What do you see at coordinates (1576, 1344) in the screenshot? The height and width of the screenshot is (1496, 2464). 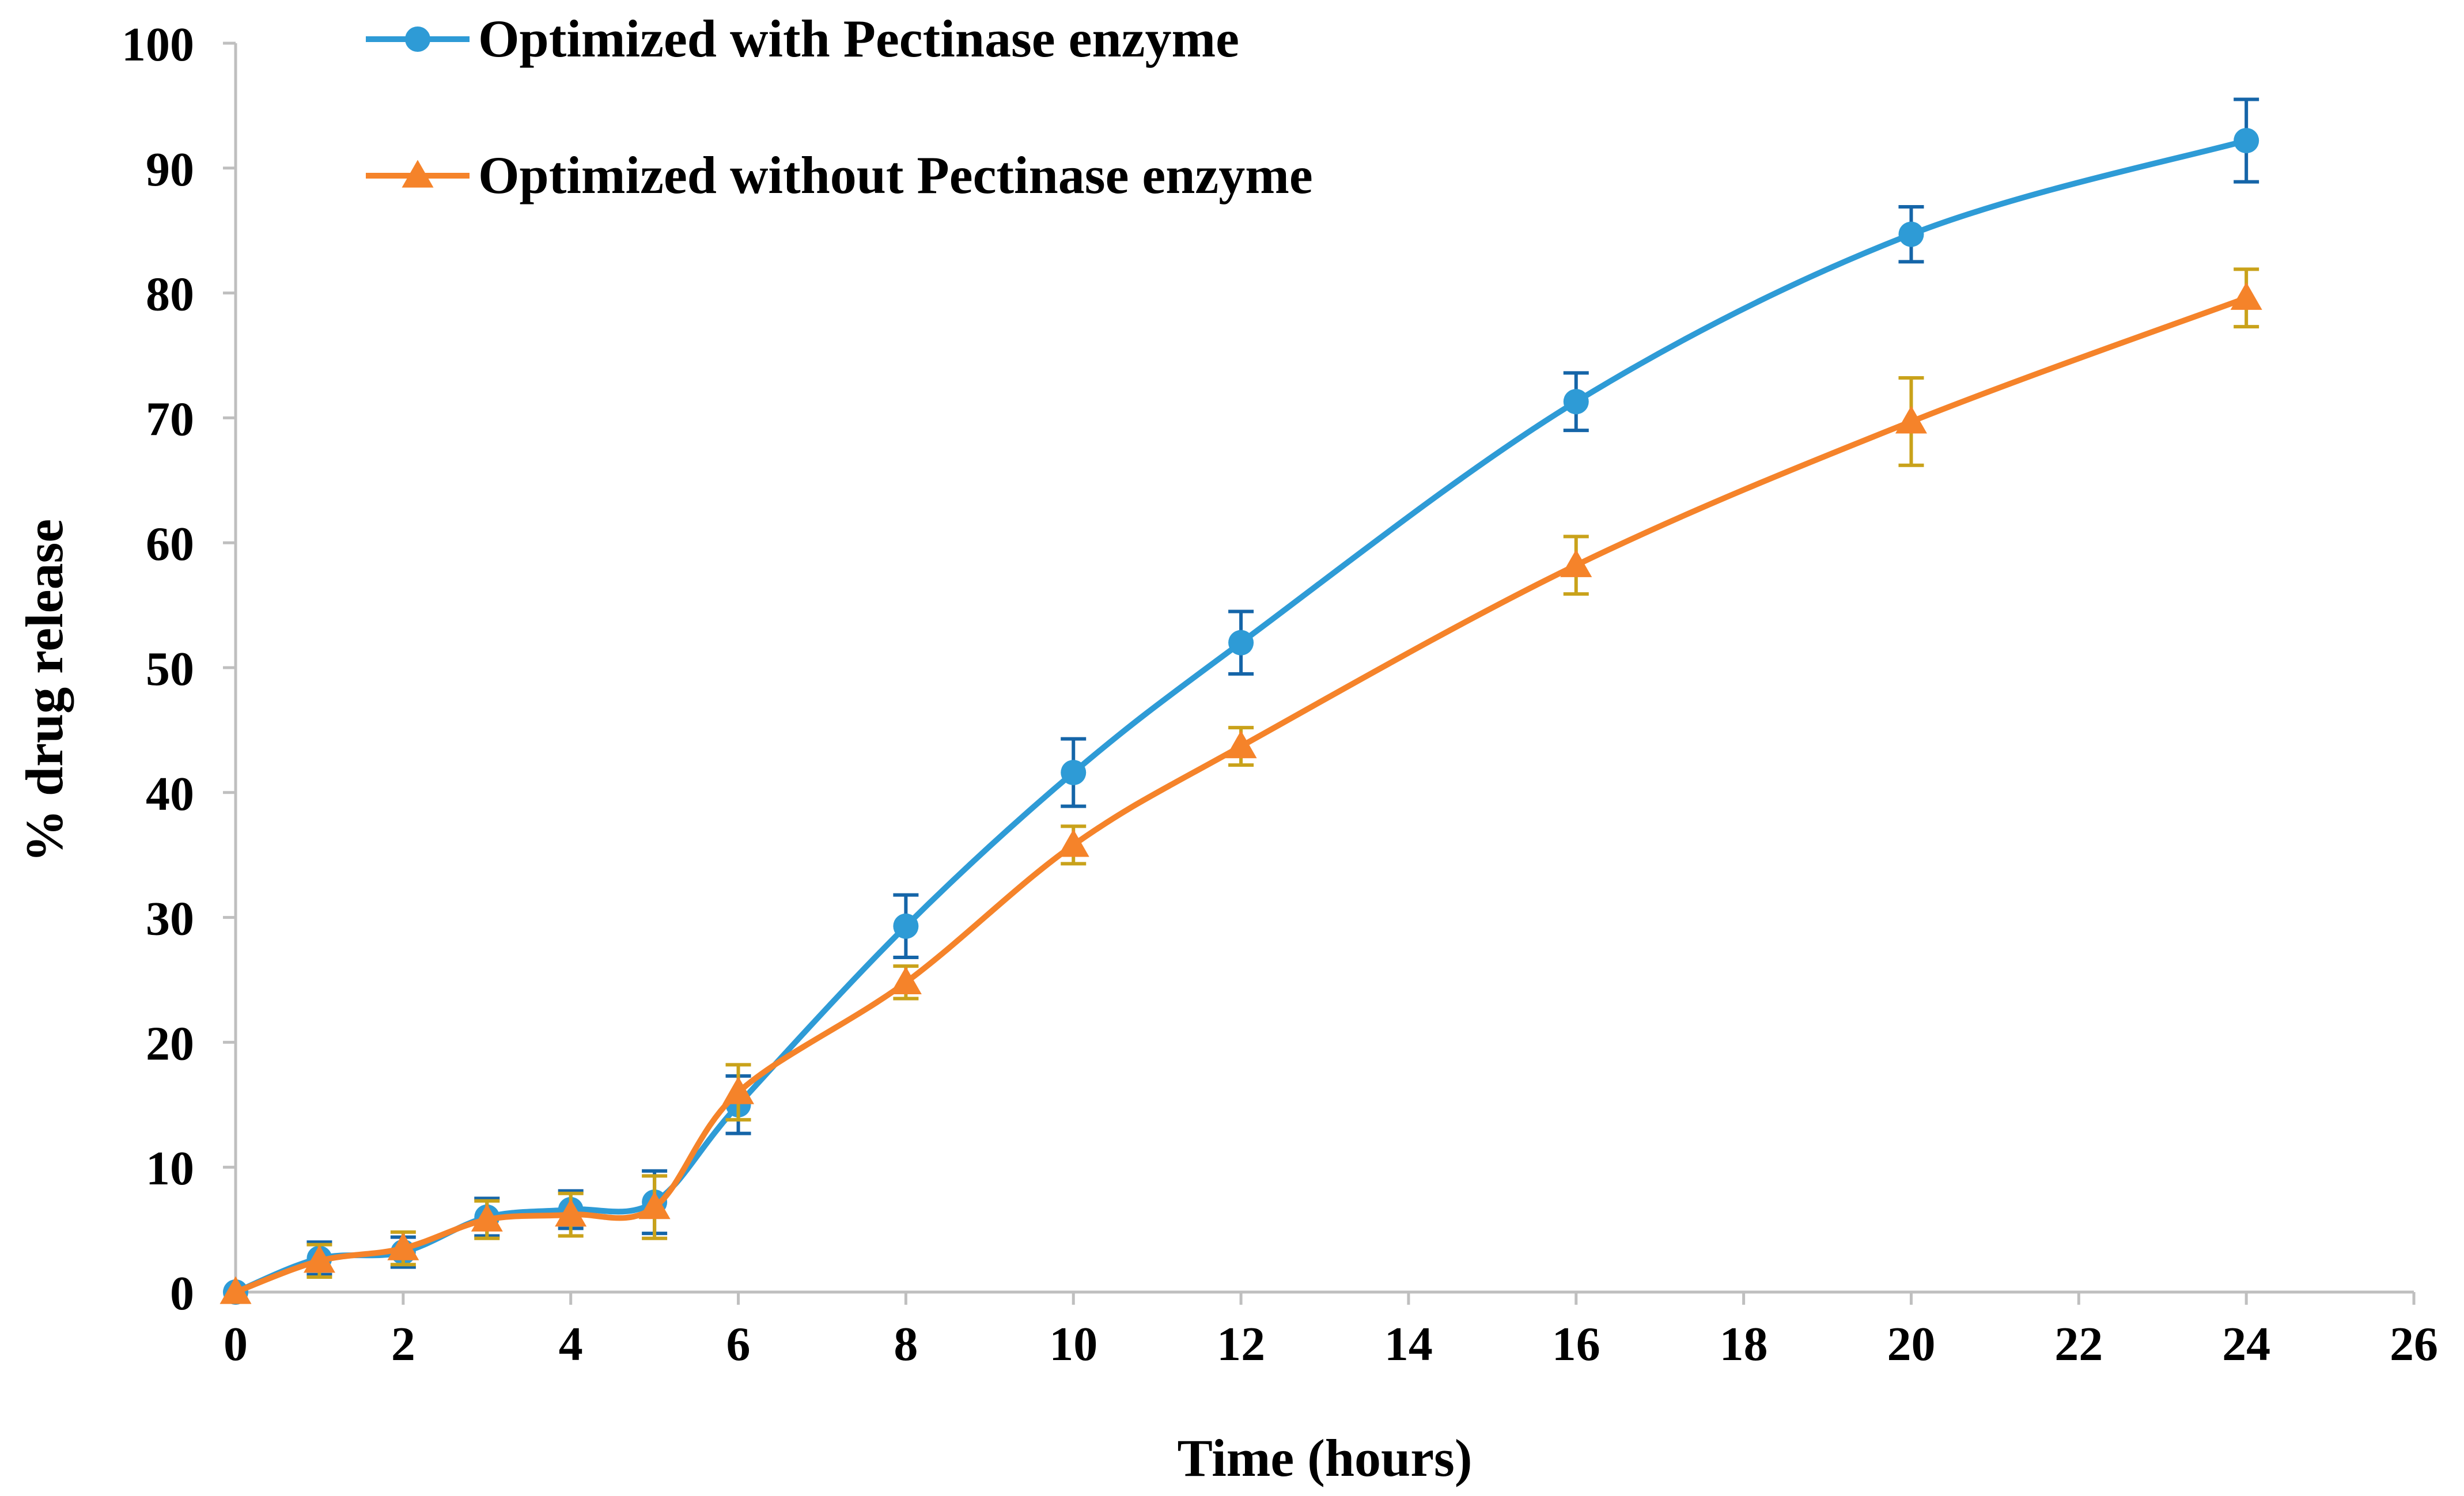 I see `x-tick-label: 16` at bounding box center [1576, 1344].